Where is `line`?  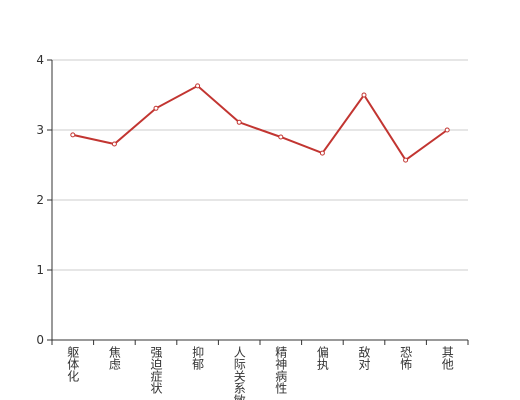 line is located at coordinates (260, 123).